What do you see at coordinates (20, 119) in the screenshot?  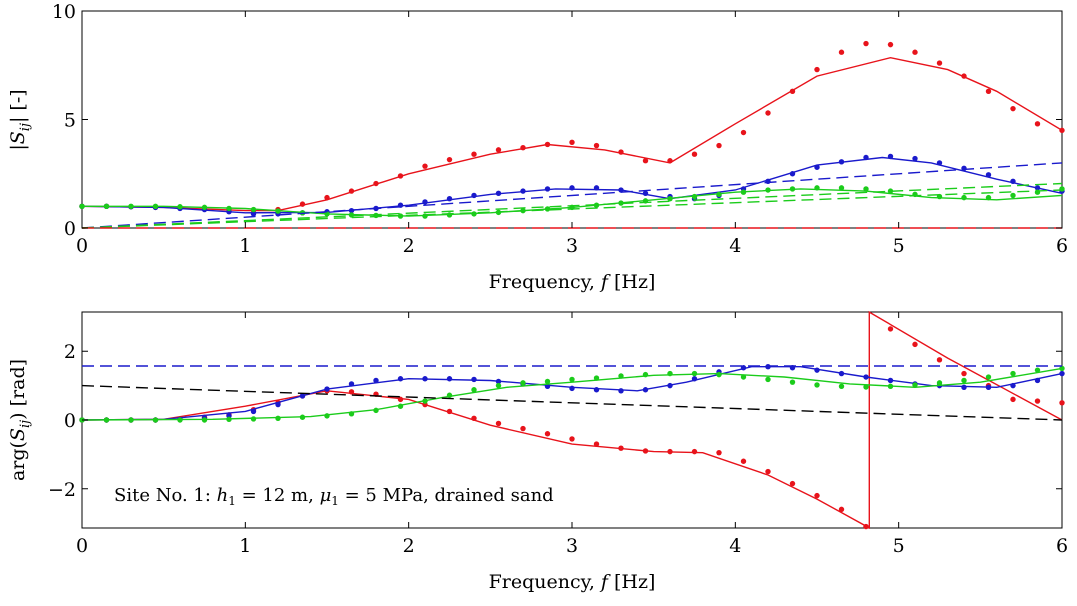 I see `magnitude-y-axis-label: |Sij| [-]` at bounding box center [20, 119].